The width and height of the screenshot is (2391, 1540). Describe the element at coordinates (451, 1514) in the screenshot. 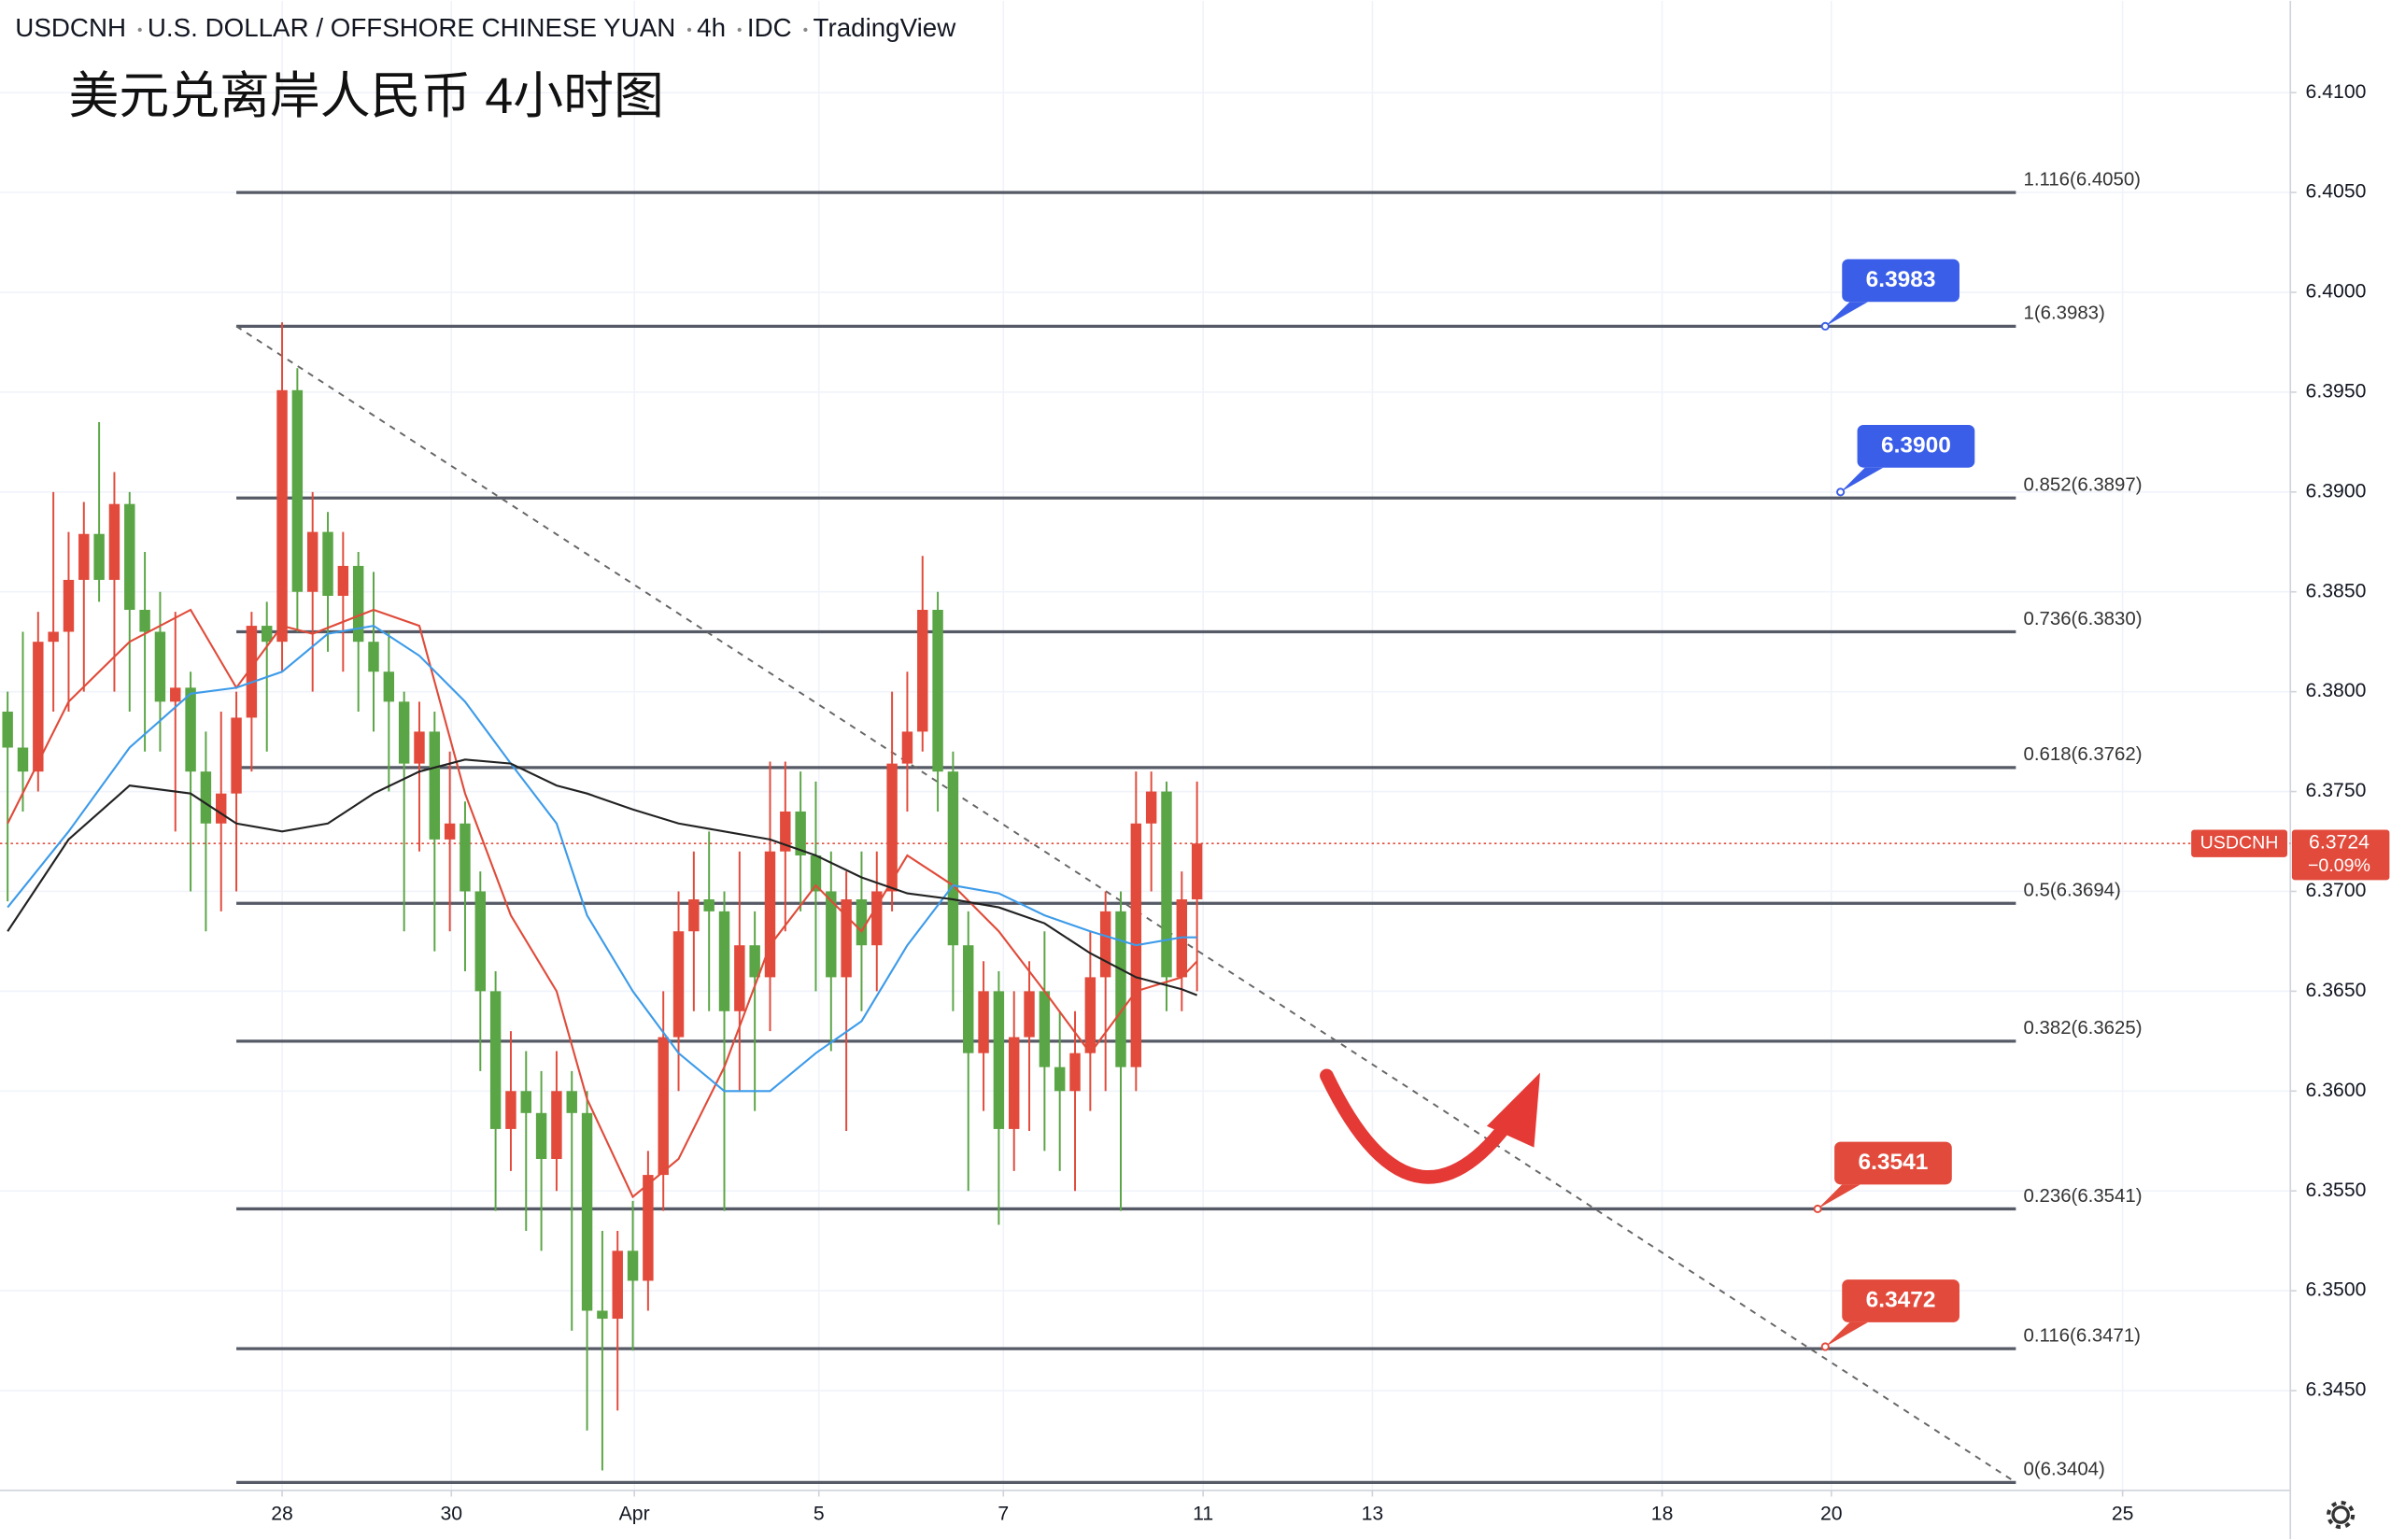

I see `x-tick-label: 30` at that location.